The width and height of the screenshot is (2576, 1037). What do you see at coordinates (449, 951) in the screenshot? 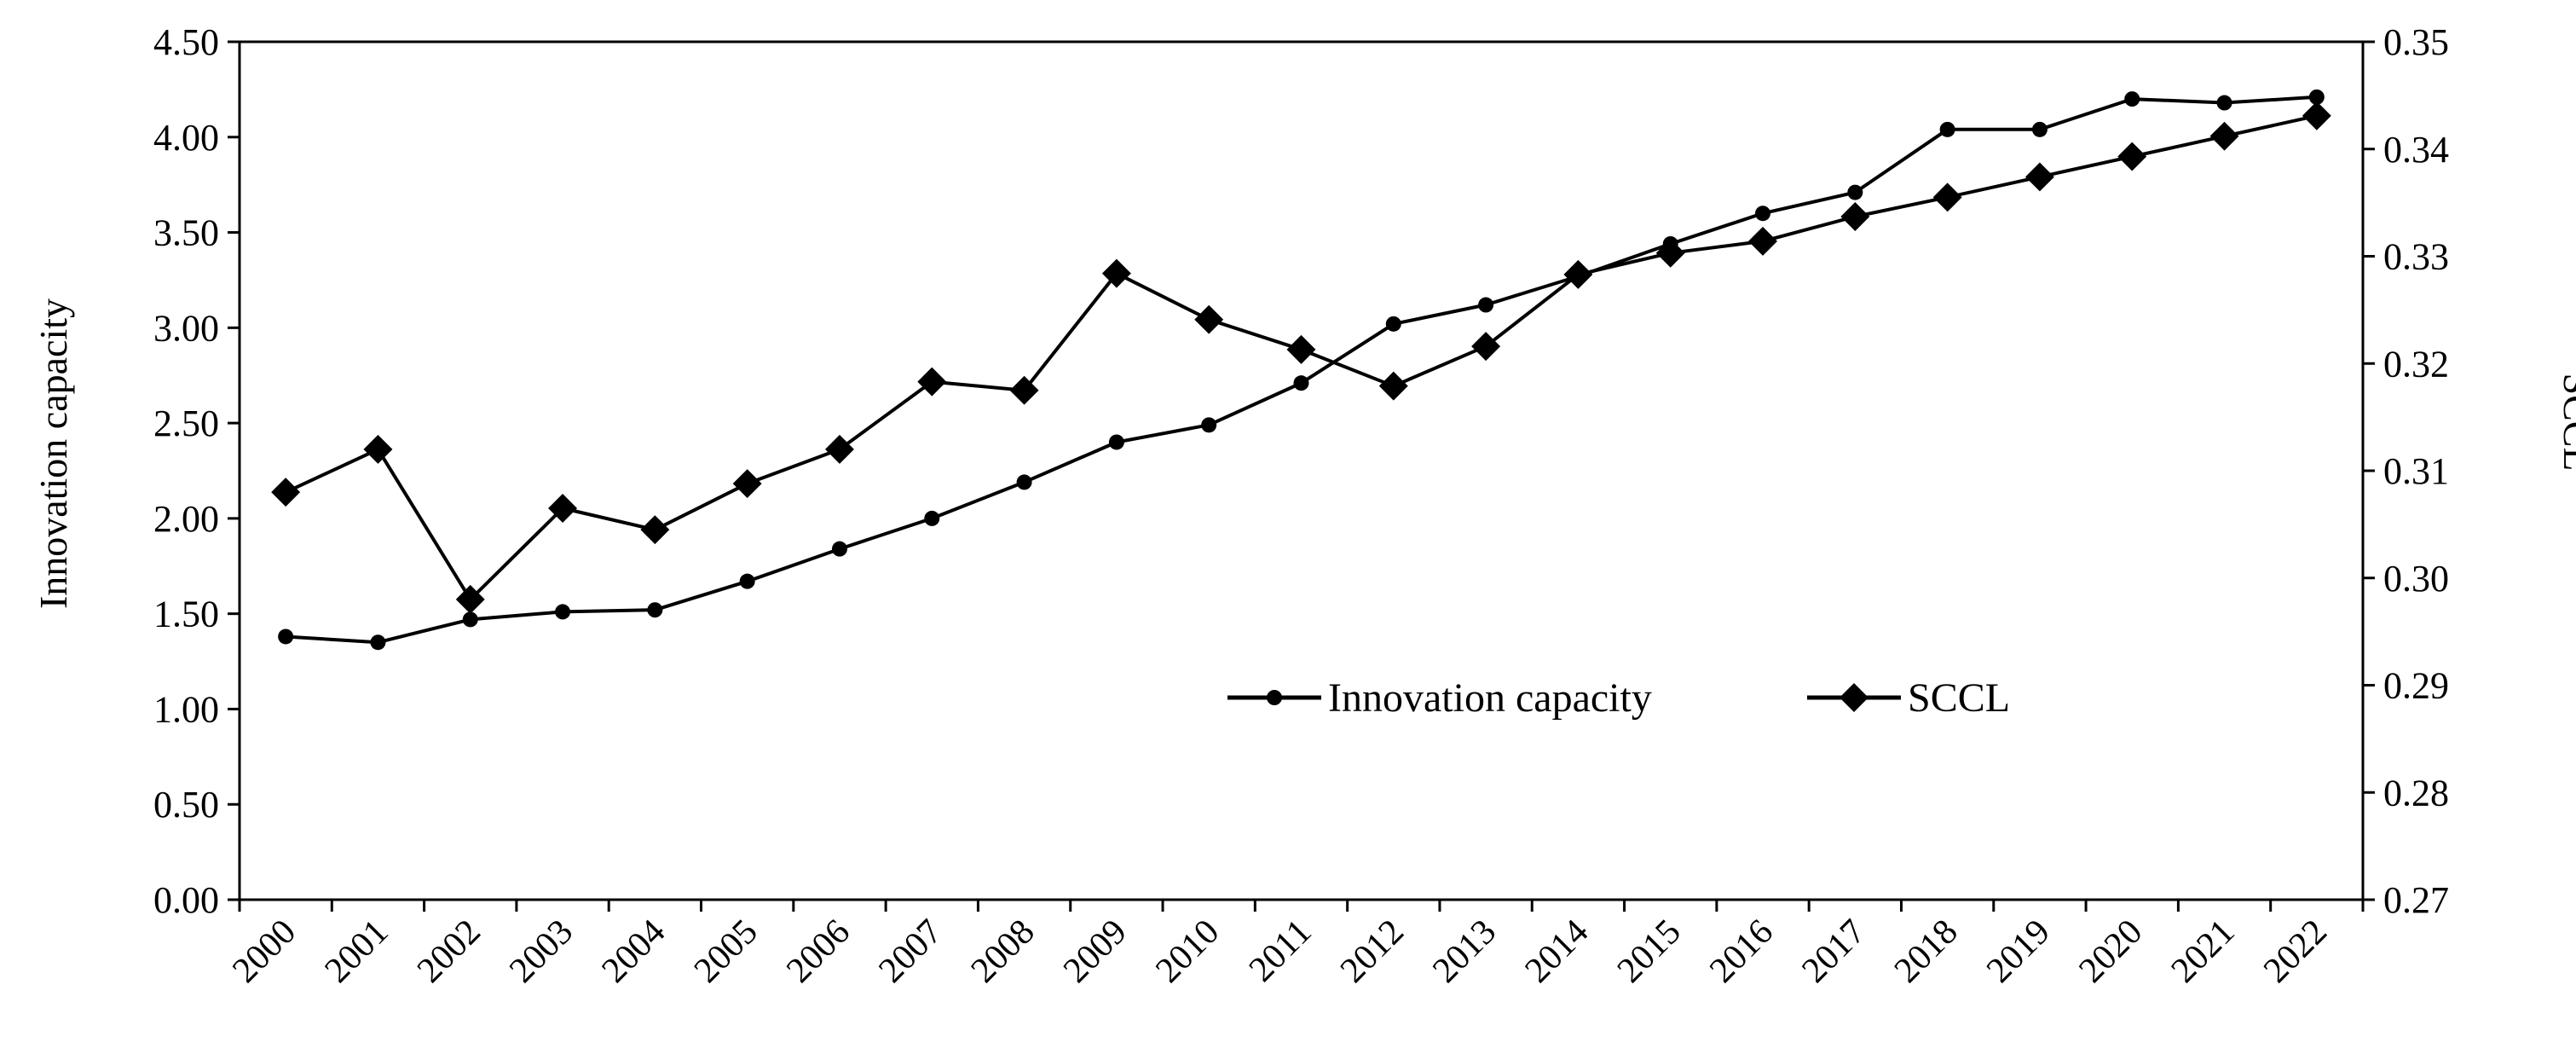
I see `x-tick-label: 2002` at bounding box center [449, 951].